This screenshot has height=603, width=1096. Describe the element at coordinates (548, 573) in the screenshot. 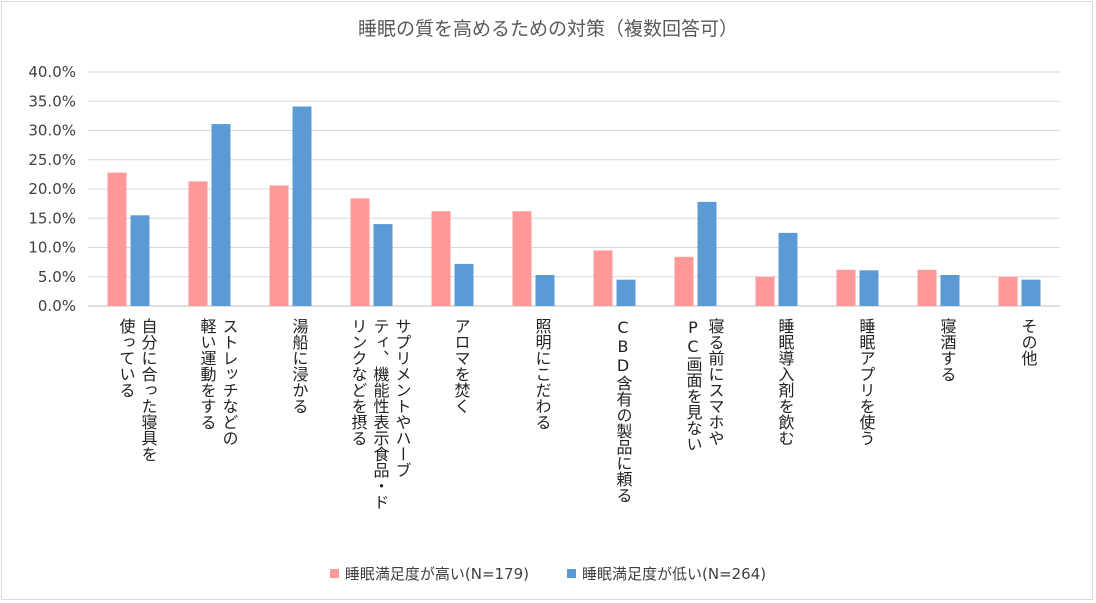

I see `legend: 睡眠満足度が高い(N=179) 睡眠満足度が低い(N=264)` at that location.